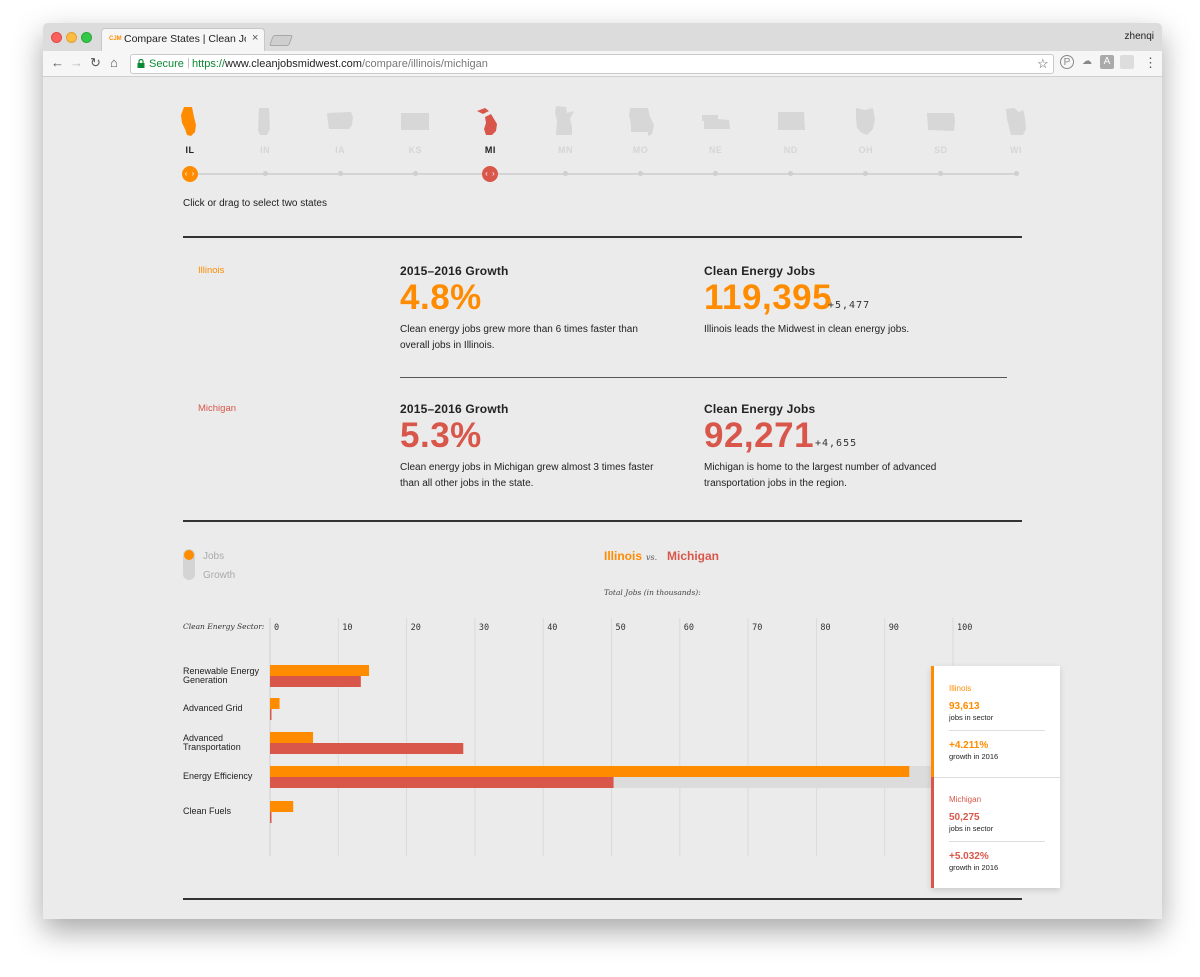 The height and width of the screenshot is (977, 1200). I want to click on tab-title: Compare States | Clean Jobs M, so click(185, 39).